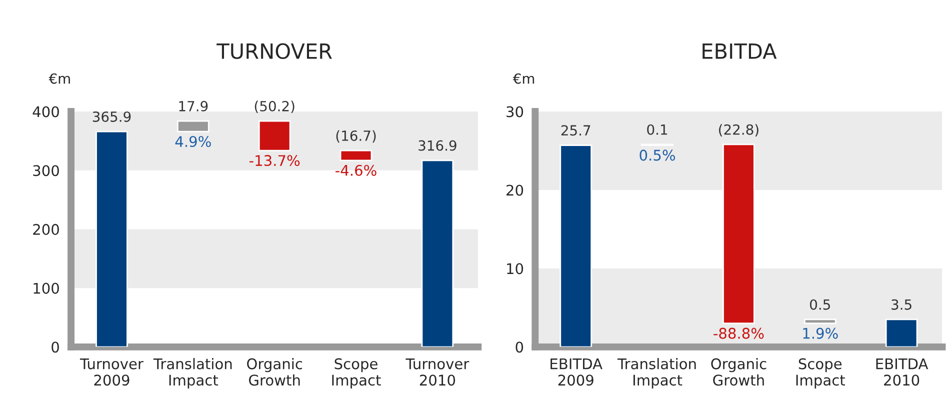 This screenshot has width=947, height=413. I want to click on annotation: 0.5%, so click(657, 155).